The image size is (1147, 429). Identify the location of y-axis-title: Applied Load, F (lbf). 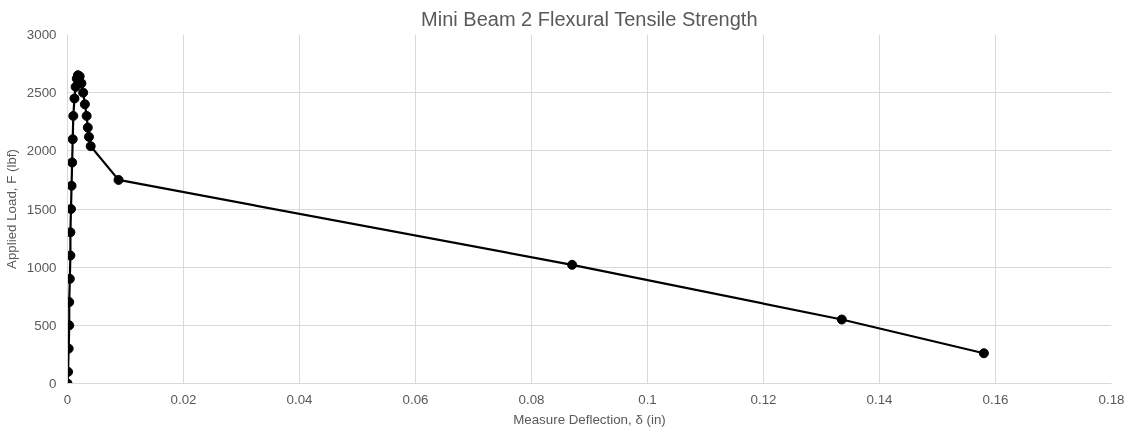
(11, 209).